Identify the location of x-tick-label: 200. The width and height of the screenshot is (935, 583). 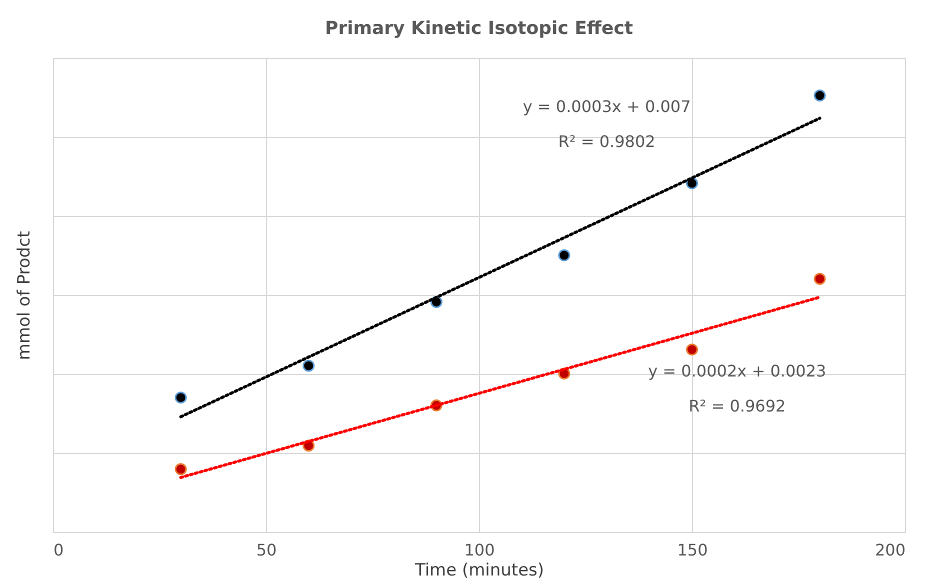
(890, 550).